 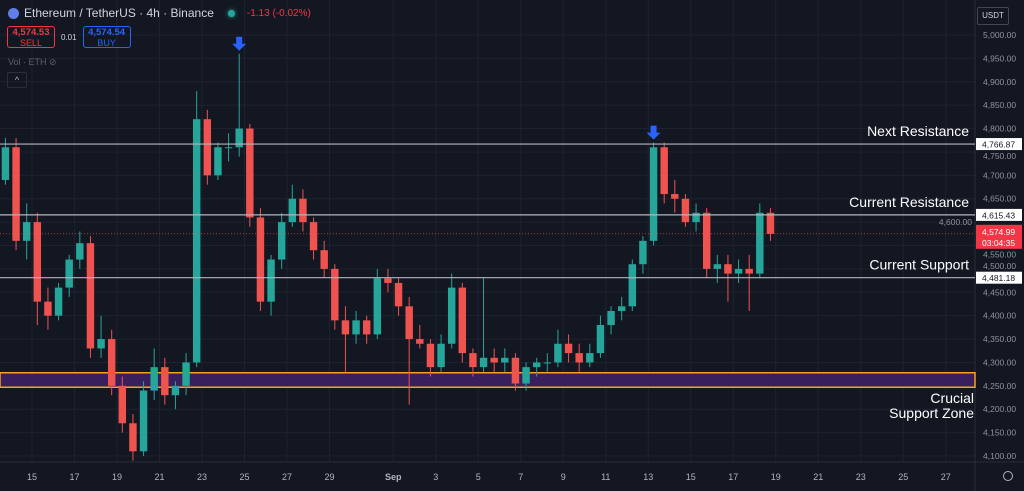 I want to click on volume-indicator: Vol · ETH ⊘, so click(x=32, y=62).